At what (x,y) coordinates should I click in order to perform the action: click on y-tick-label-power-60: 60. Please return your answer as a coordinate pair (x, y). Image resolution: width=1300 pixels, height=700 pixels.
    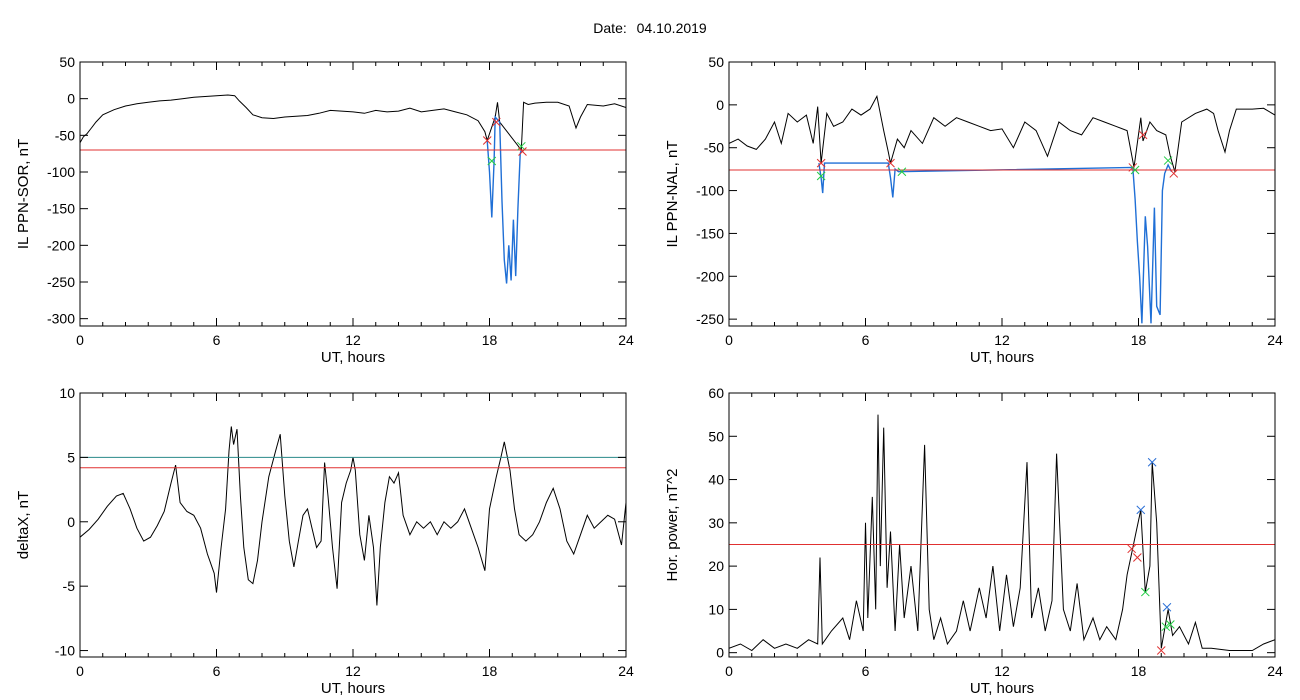
    Looking at the image, I should click on (716, 393).